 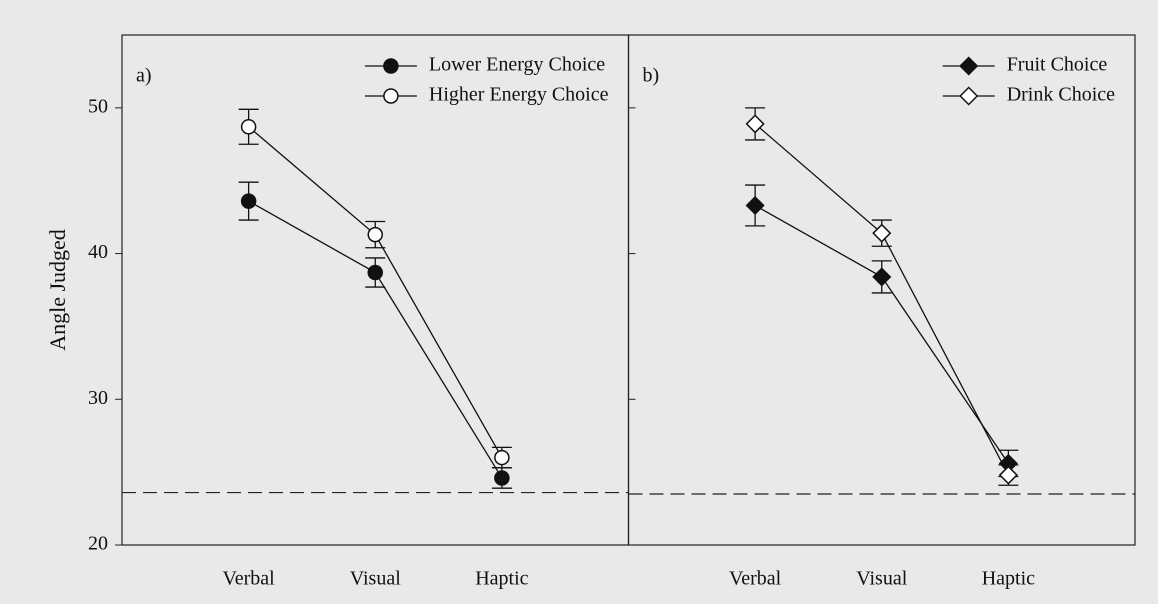 I want to click on legend-label: Fruit Choice, so click(x=1057, y=65).